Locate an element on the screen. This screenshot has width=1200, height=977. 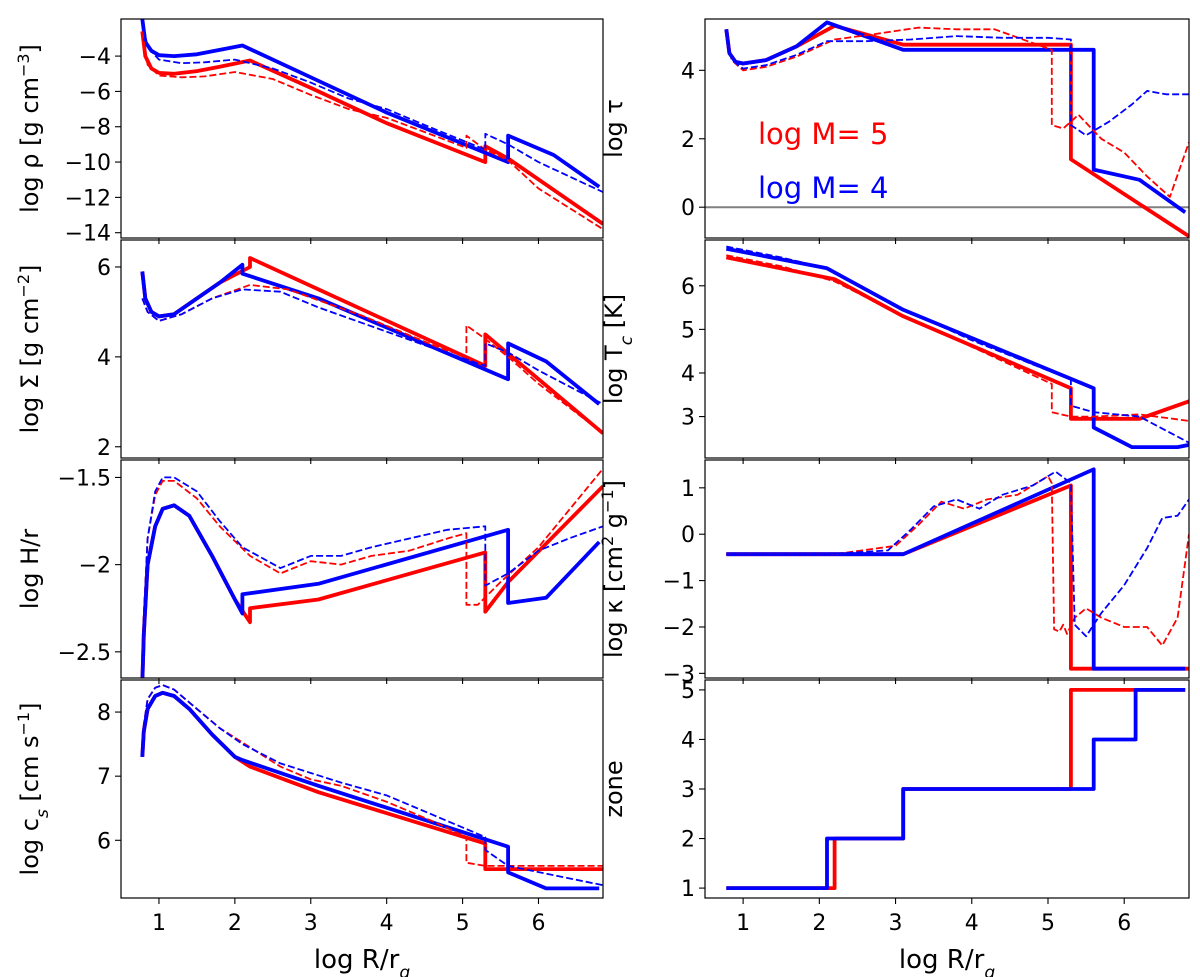
panel-7: 1 2 3 4 5 1 2 3 4 5 6 log R/rg zone is located at coordinates (895, 828).